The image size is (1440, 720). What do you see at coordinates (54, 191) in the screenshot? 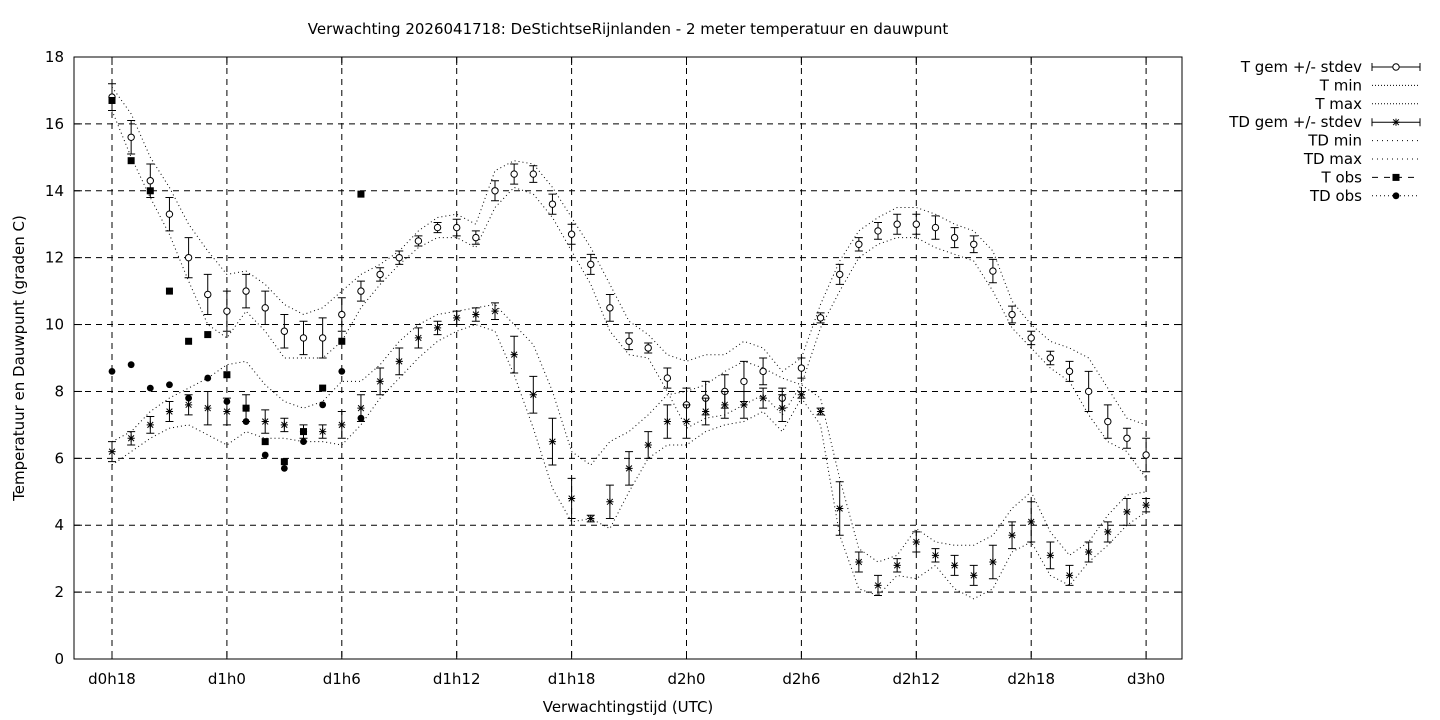
I see `y-tick-label: 14` at bounding box center [54, 191].